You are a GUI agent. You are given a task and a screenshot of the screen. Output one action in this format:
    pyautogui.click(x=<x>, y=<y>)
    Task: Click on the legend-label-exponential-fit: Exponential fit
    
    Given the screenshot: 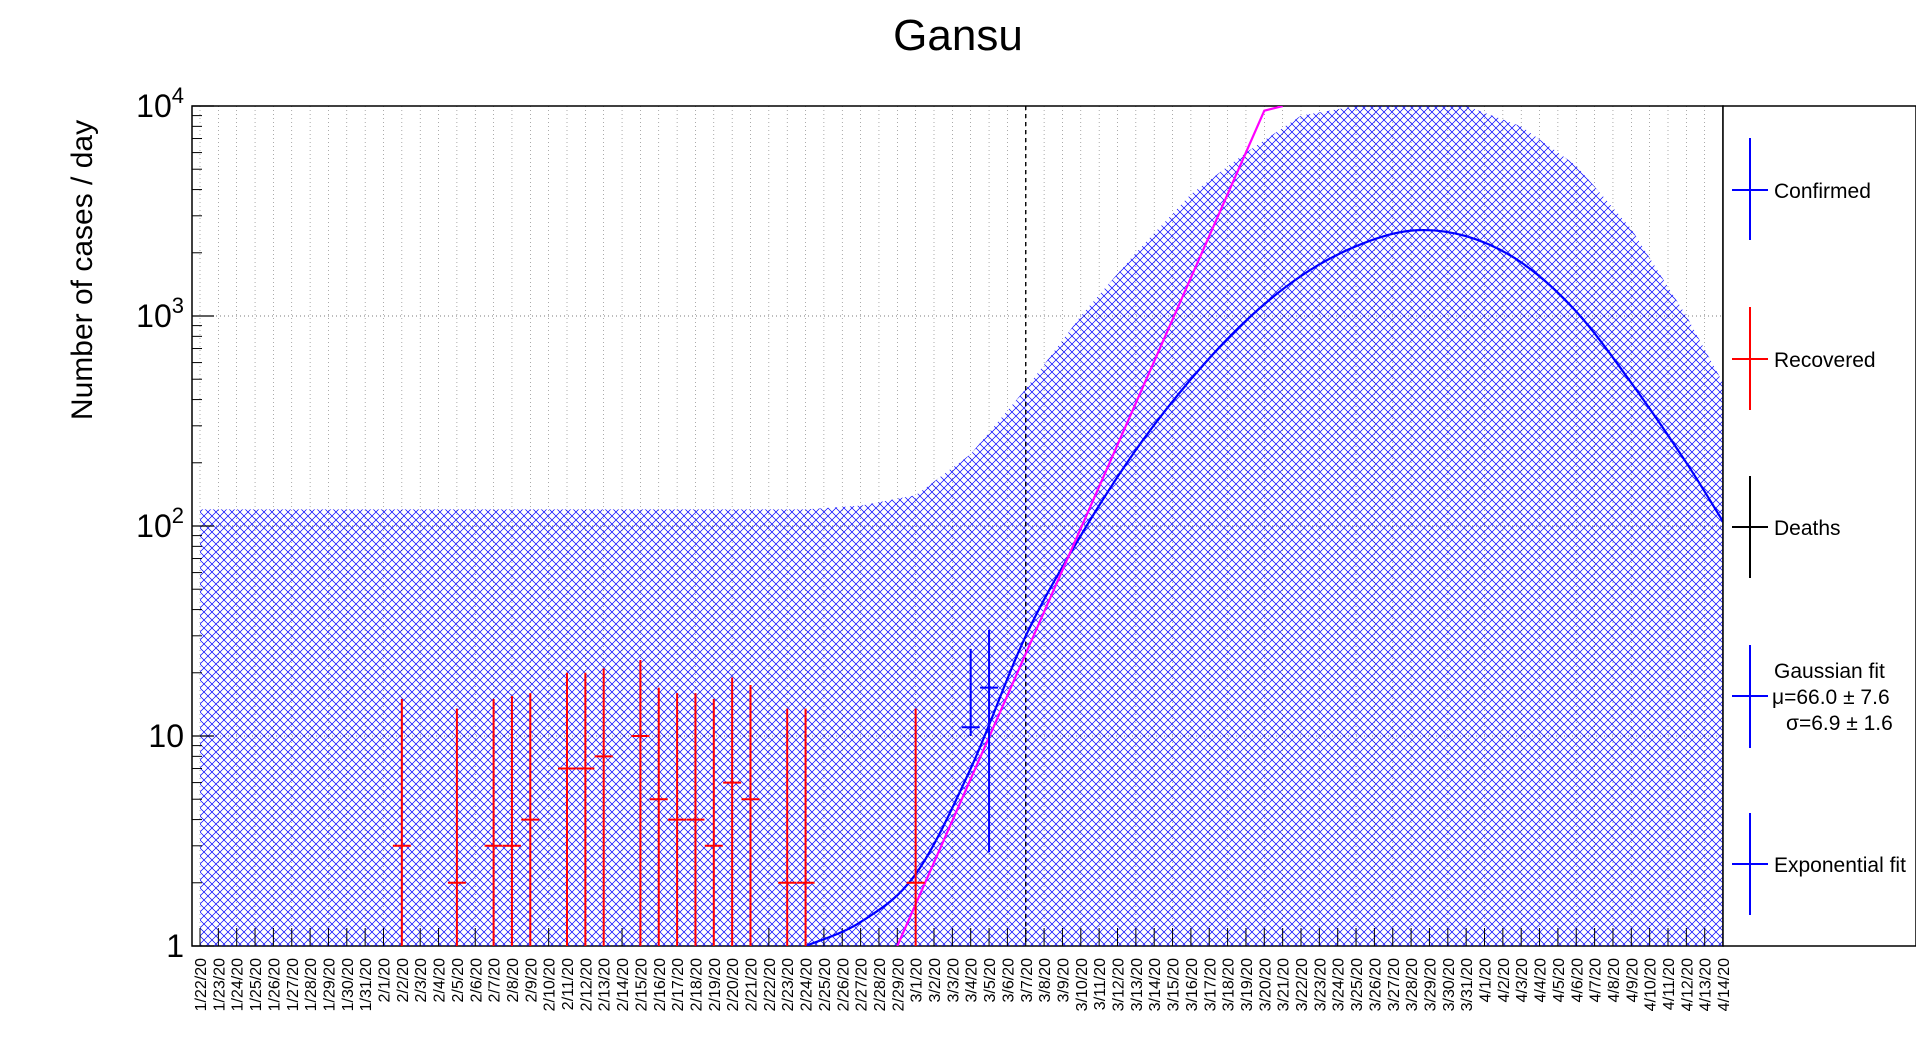 What is the action you would take?
    pyautogui.click(x=1840, y=865)
    